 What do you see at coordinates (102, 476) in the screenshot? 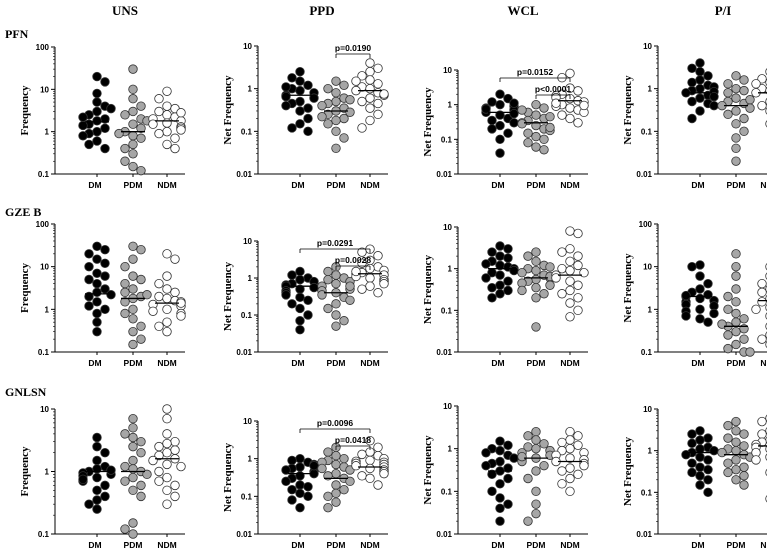
I see `panel-gnlsn-uns: 0.1 1 10 Frequency DM PDM NDM` at bounding box center [102, 476].